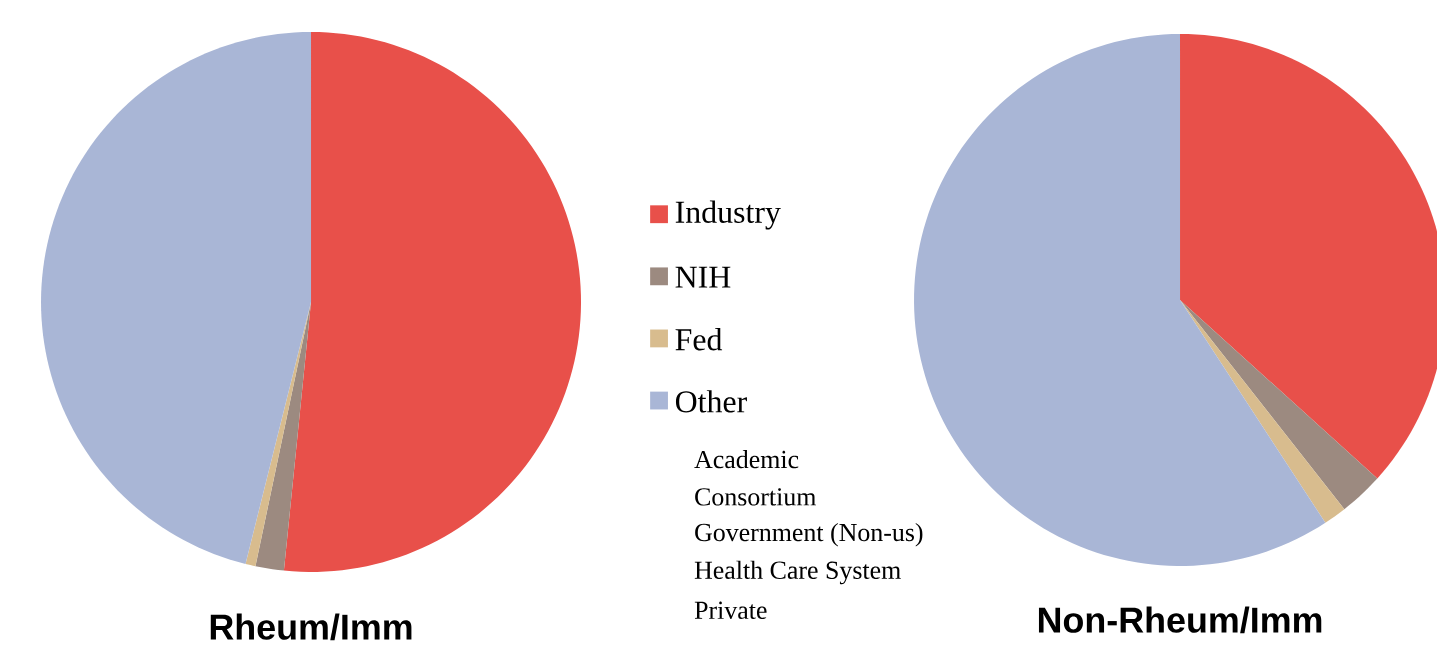  I want to click on text: Academic, so click(746, 459).